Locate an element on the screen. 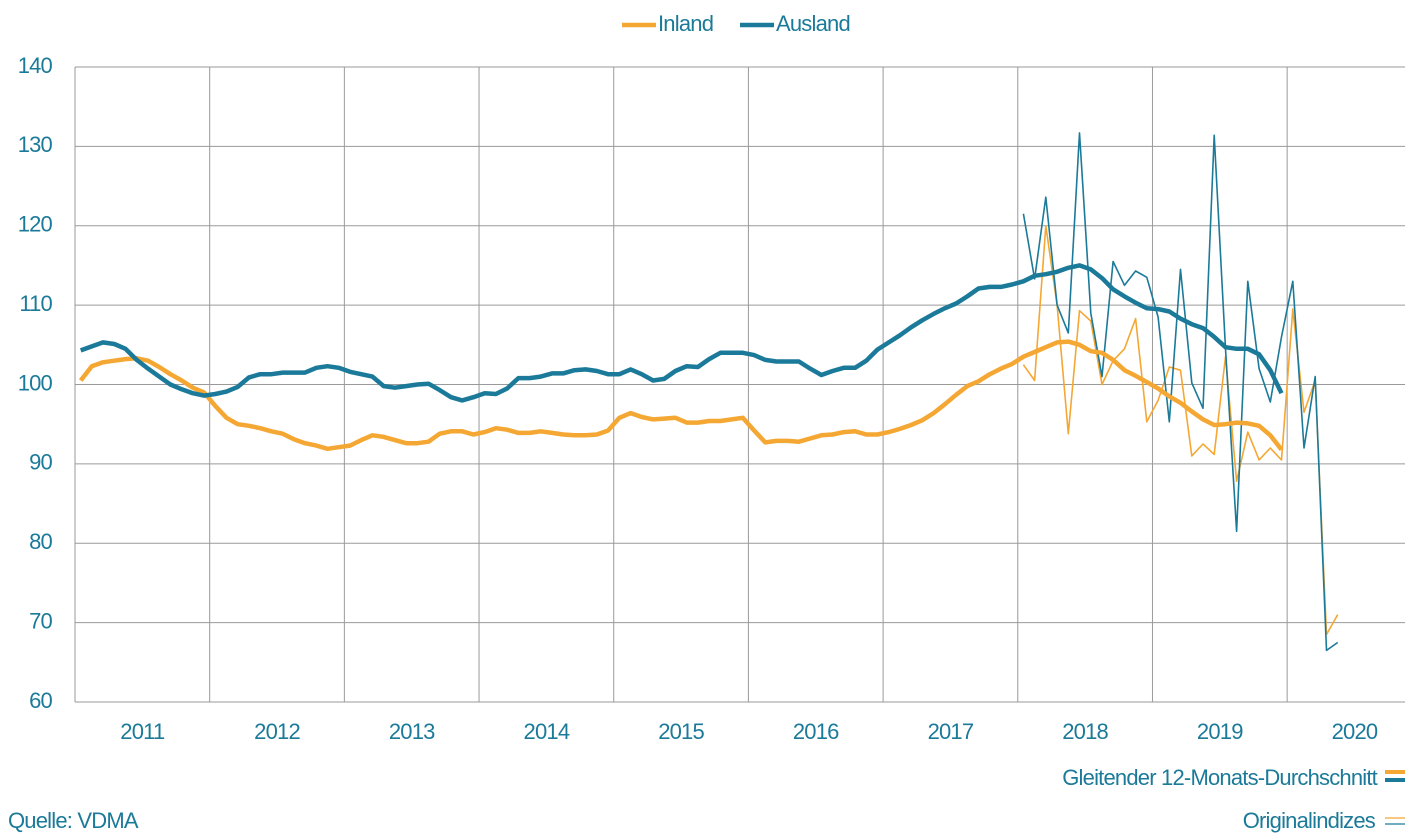  y-tick-label: 60 is located at coordinates (40, 700).